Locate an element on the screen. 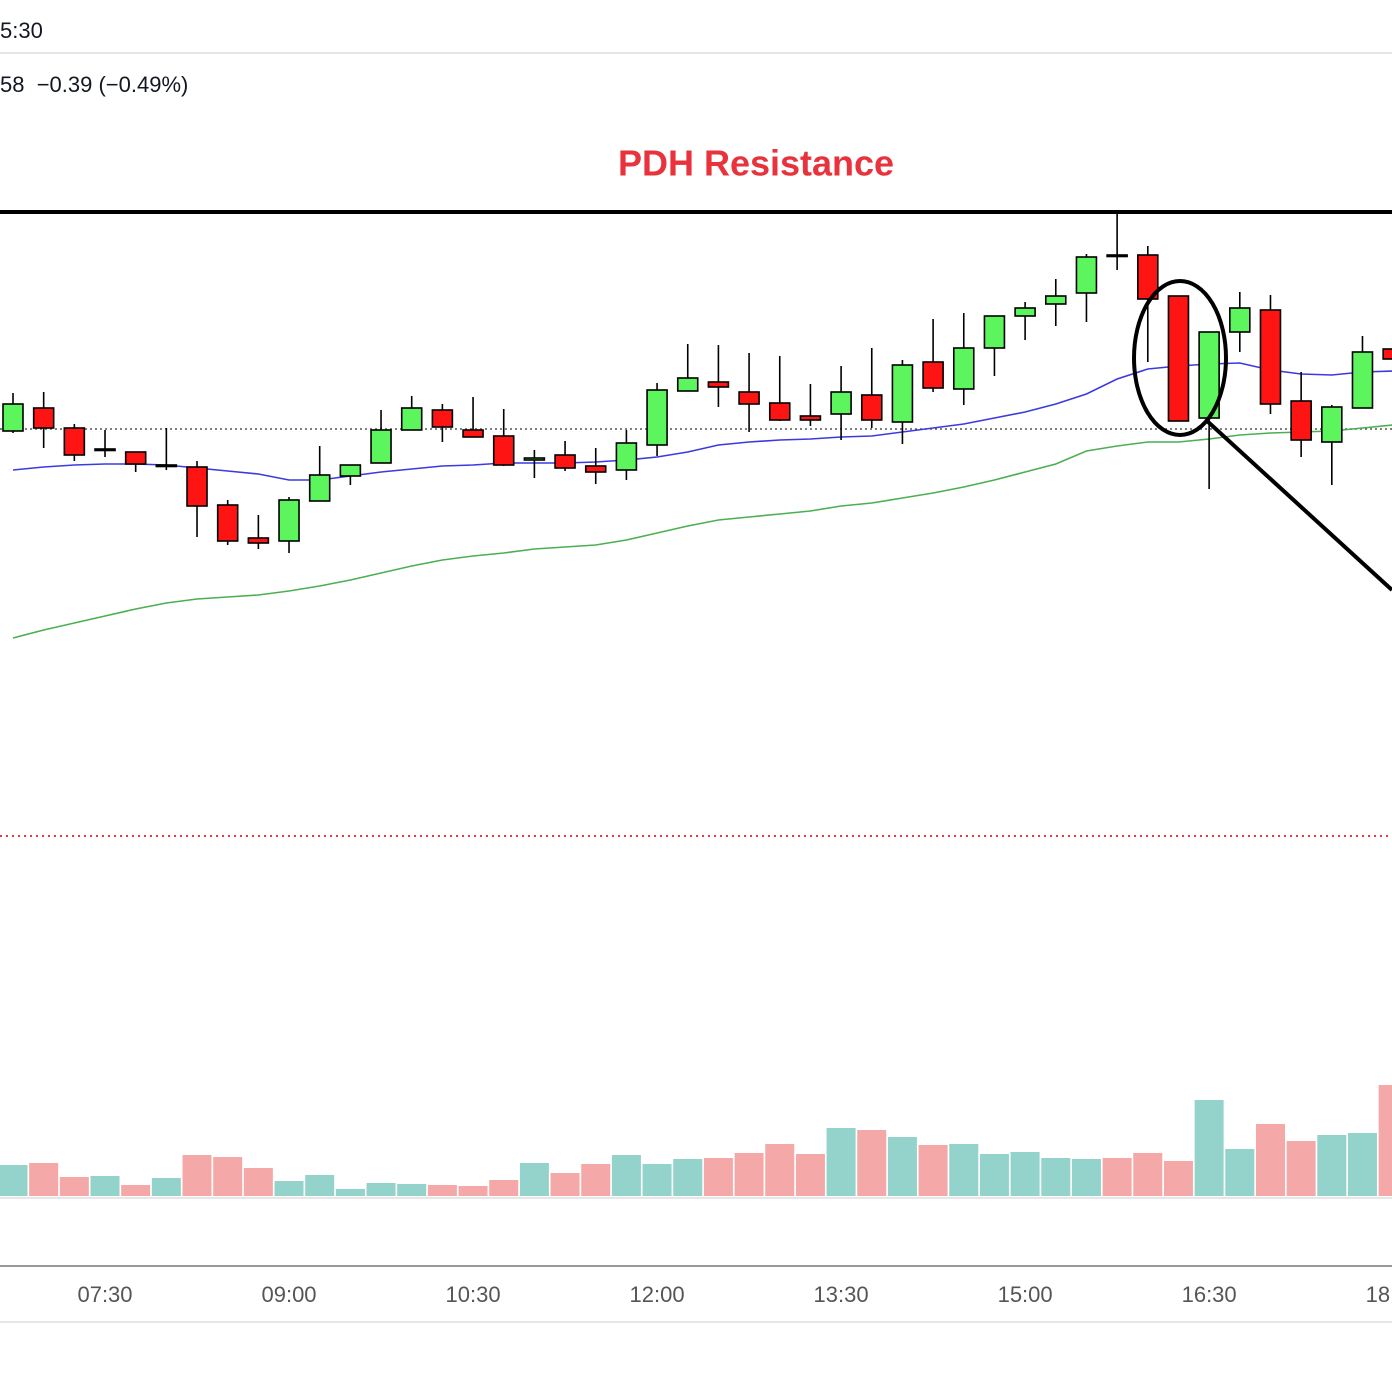  x-tick-label: 15:00 is located at coordinates (1025, 1294).